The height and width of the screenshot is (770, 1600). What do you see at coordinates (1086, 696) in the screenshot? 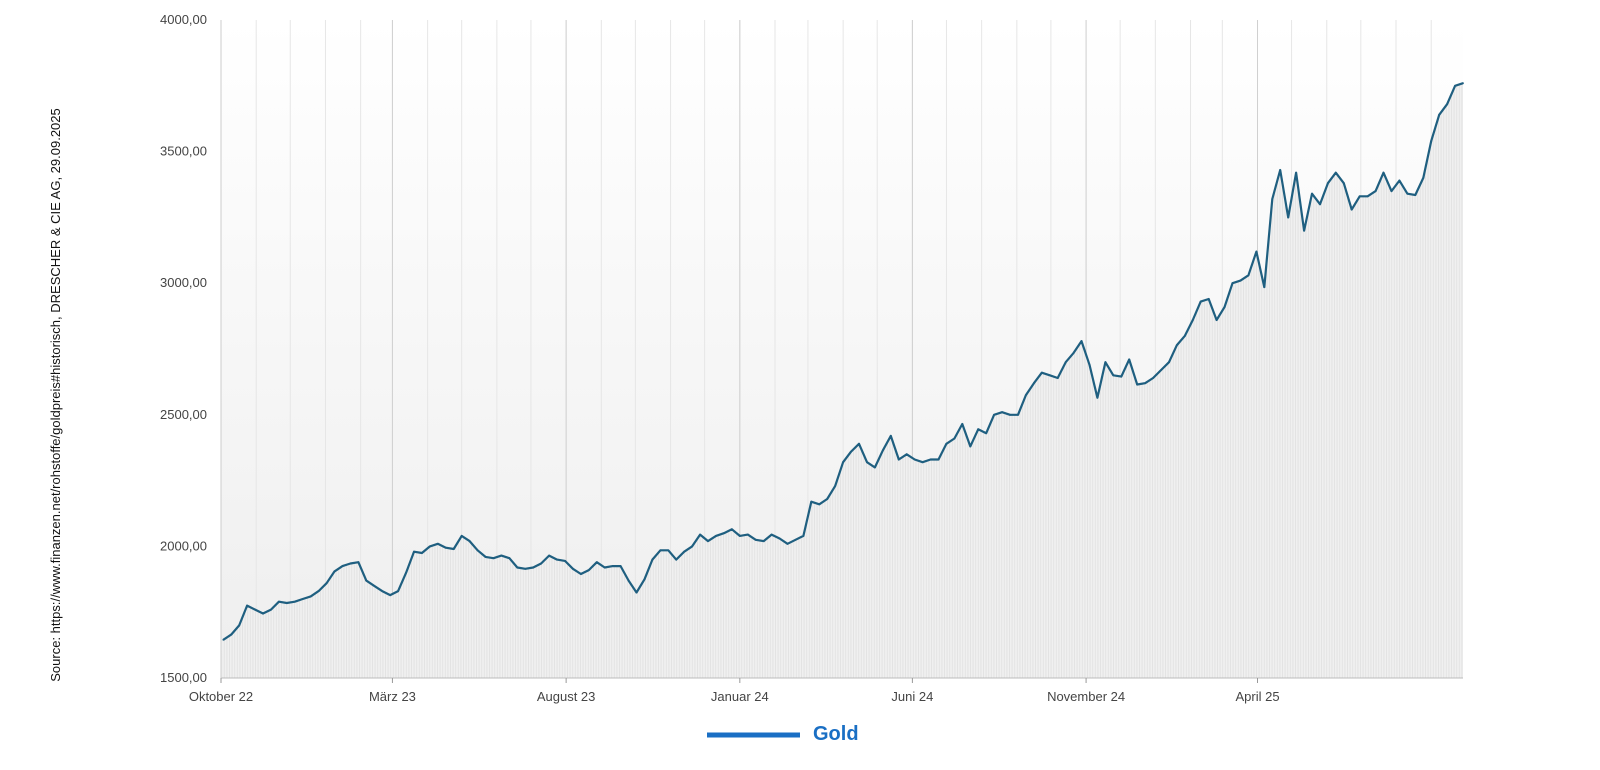
I see `x-tick-label: November 24` at bounding box center [1086, 696].